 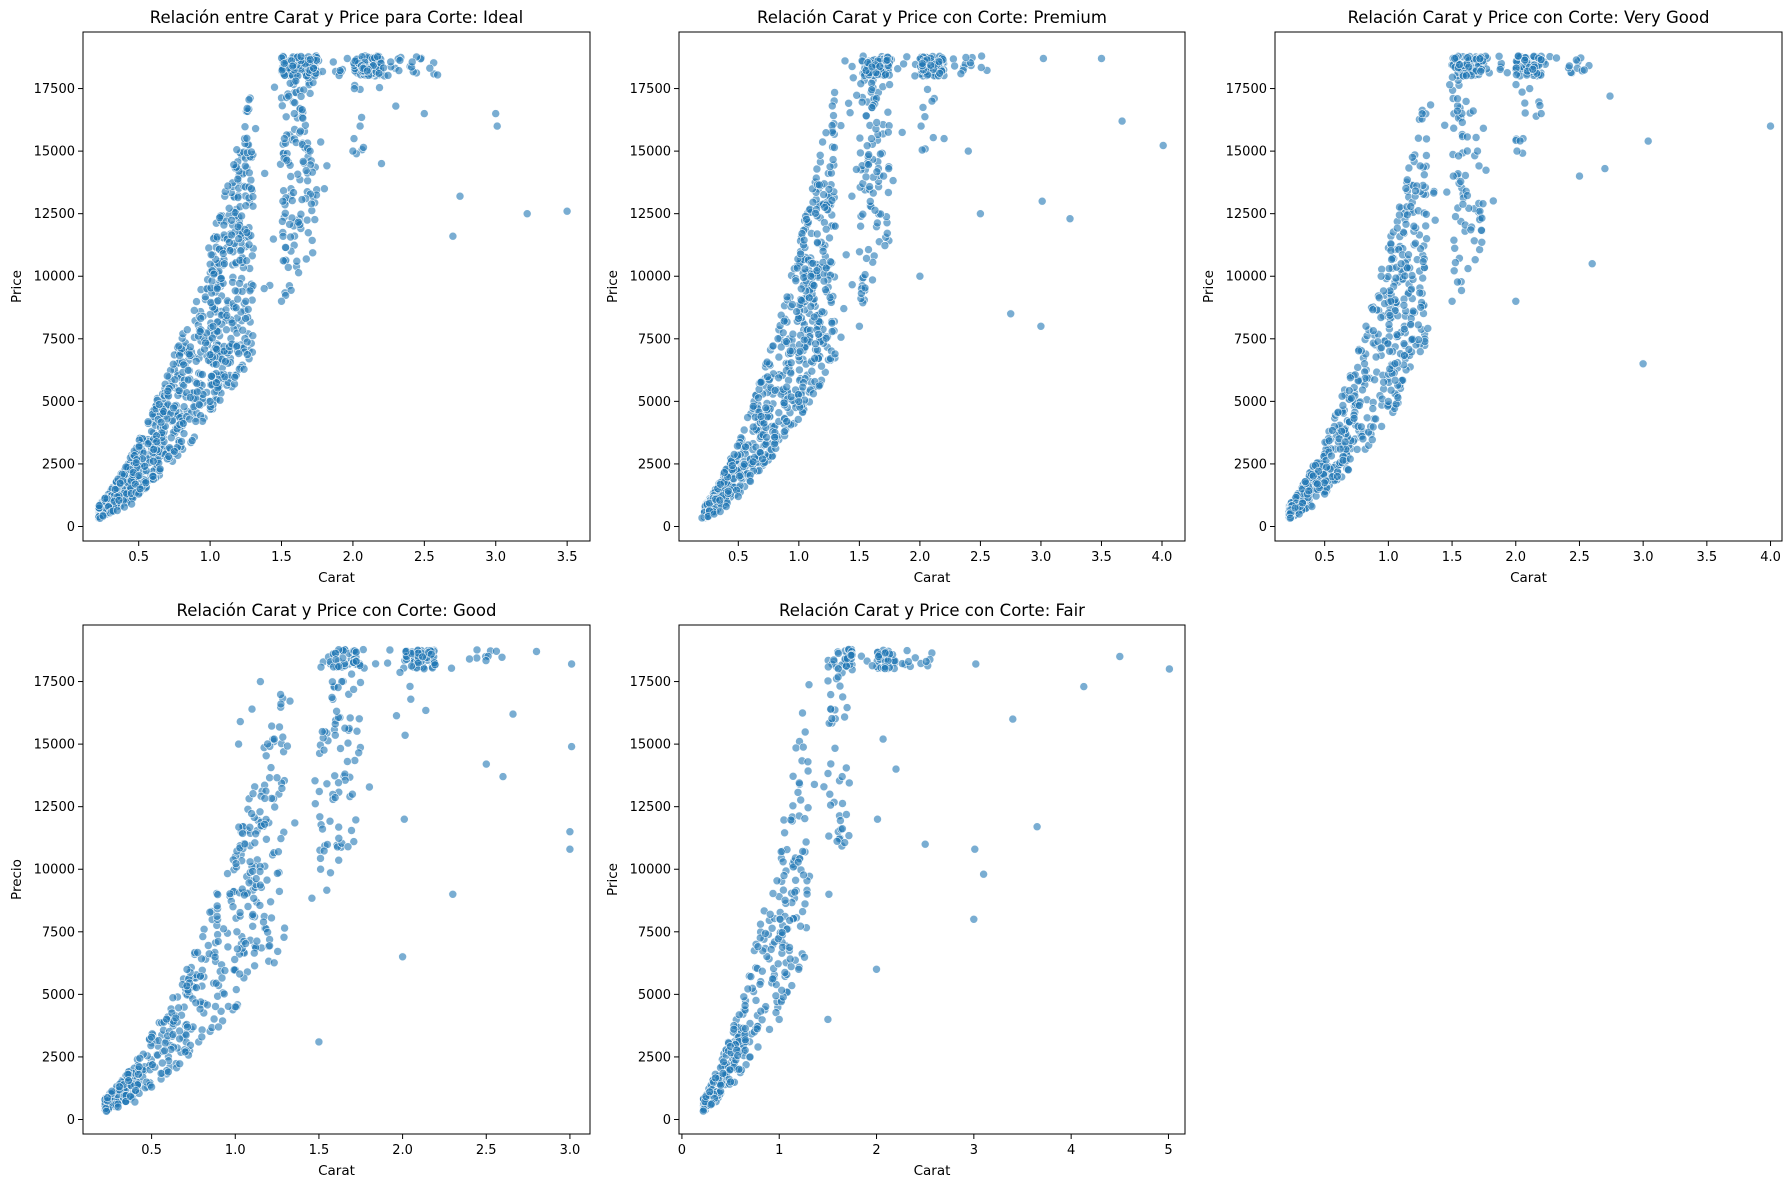 I want to click on x-axis-label: Carat, so click(x=1528, y=578).